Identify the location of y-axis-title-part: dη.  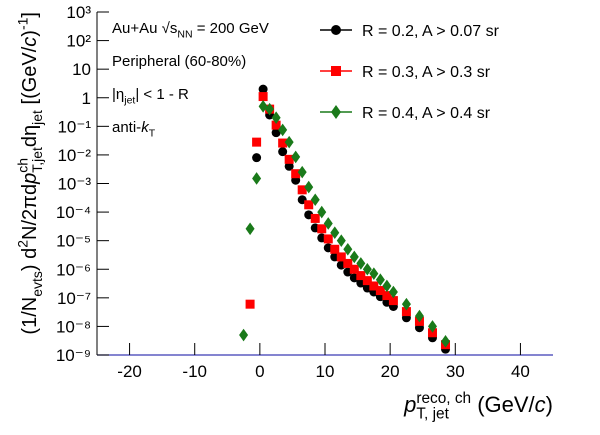
(30, 136).